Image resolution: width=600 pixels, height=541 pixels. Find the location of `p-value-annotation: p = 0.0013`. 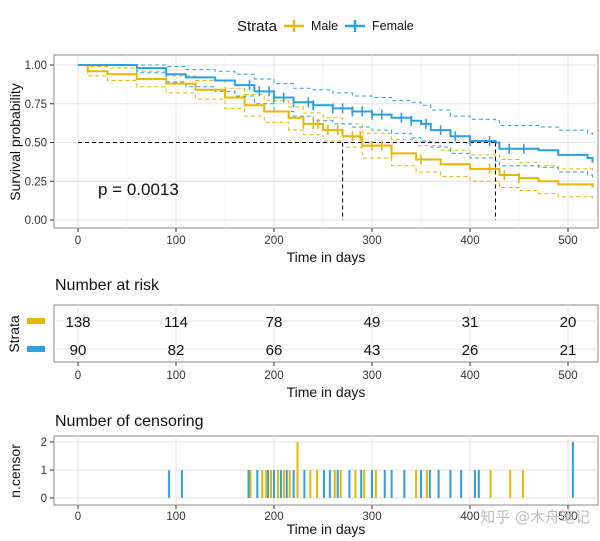

p-value-annotation: p = 0.0013 is located at coordinates (138, 189).